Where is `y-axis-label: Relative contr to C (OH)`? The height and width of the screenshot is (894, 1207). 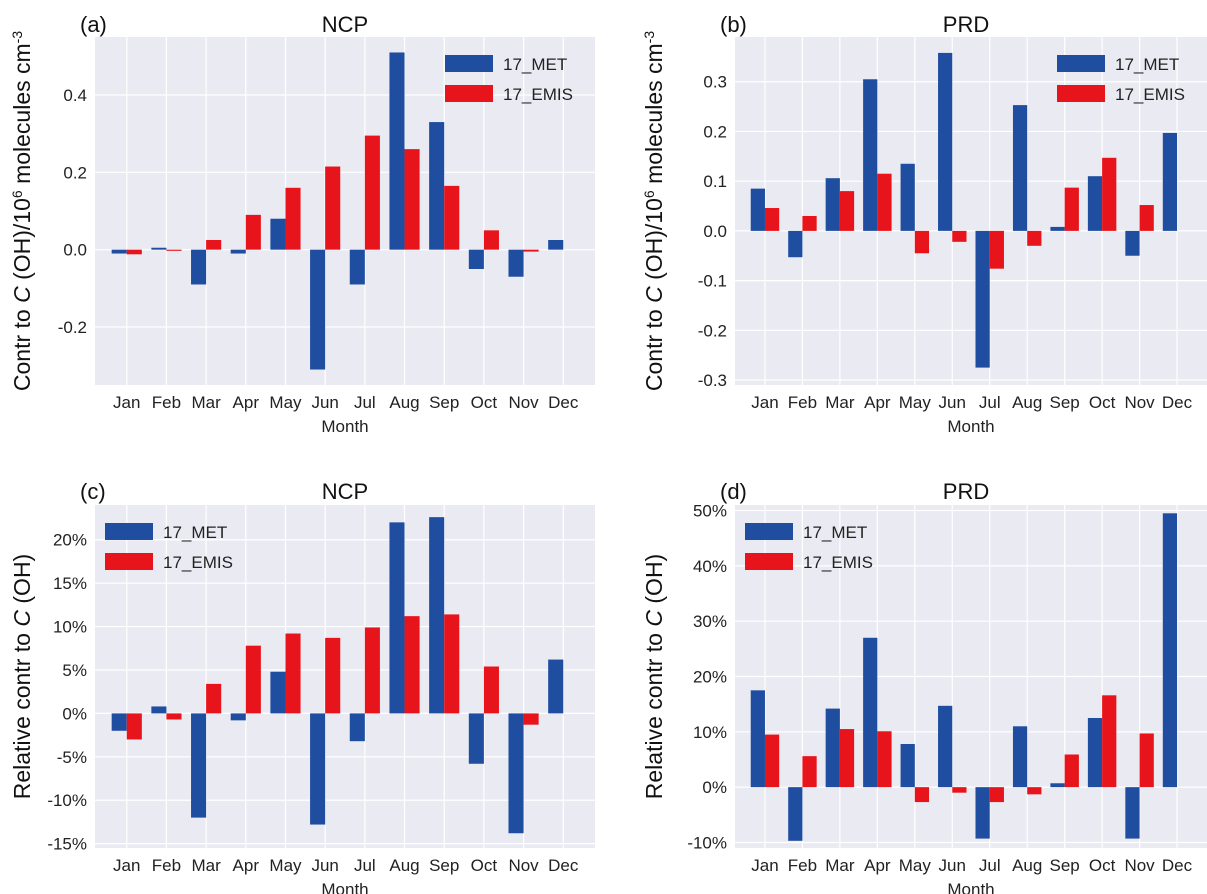 y-axis-label: Relative contr to C (OH) is located at coordinates (654, 676).